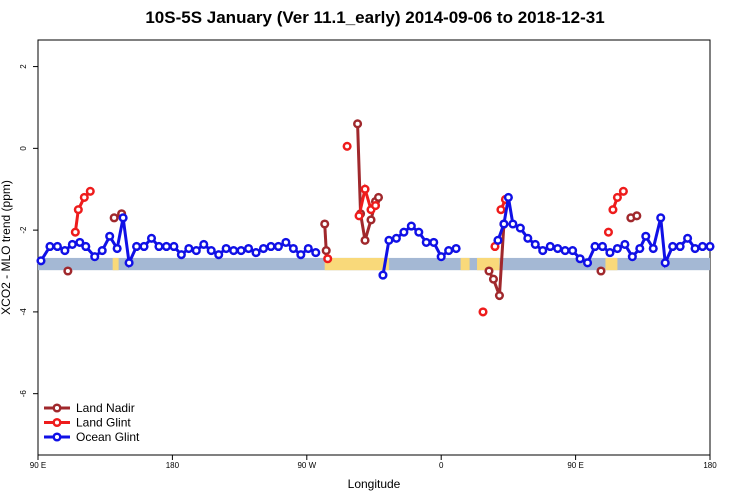  I want to click on x-axis-label: Longitude, so click(374, 484).